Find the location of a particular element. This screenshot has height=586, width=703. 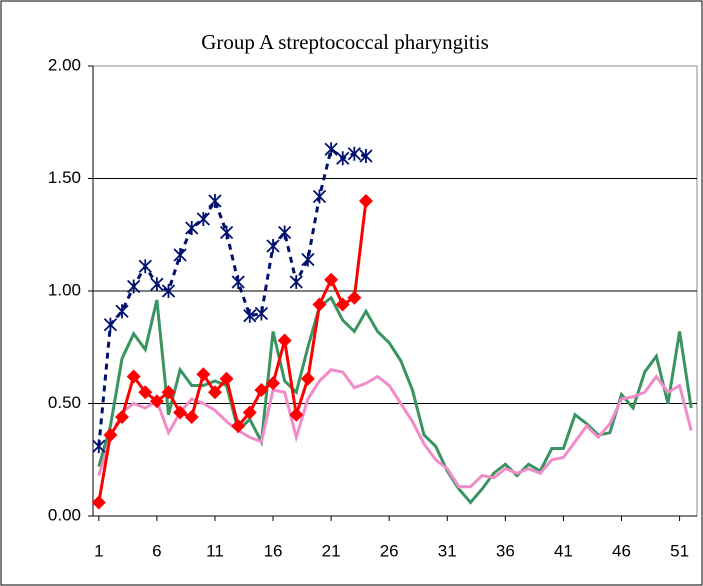

y-tick-label: 0.50 is located at coordinates (64, 402).